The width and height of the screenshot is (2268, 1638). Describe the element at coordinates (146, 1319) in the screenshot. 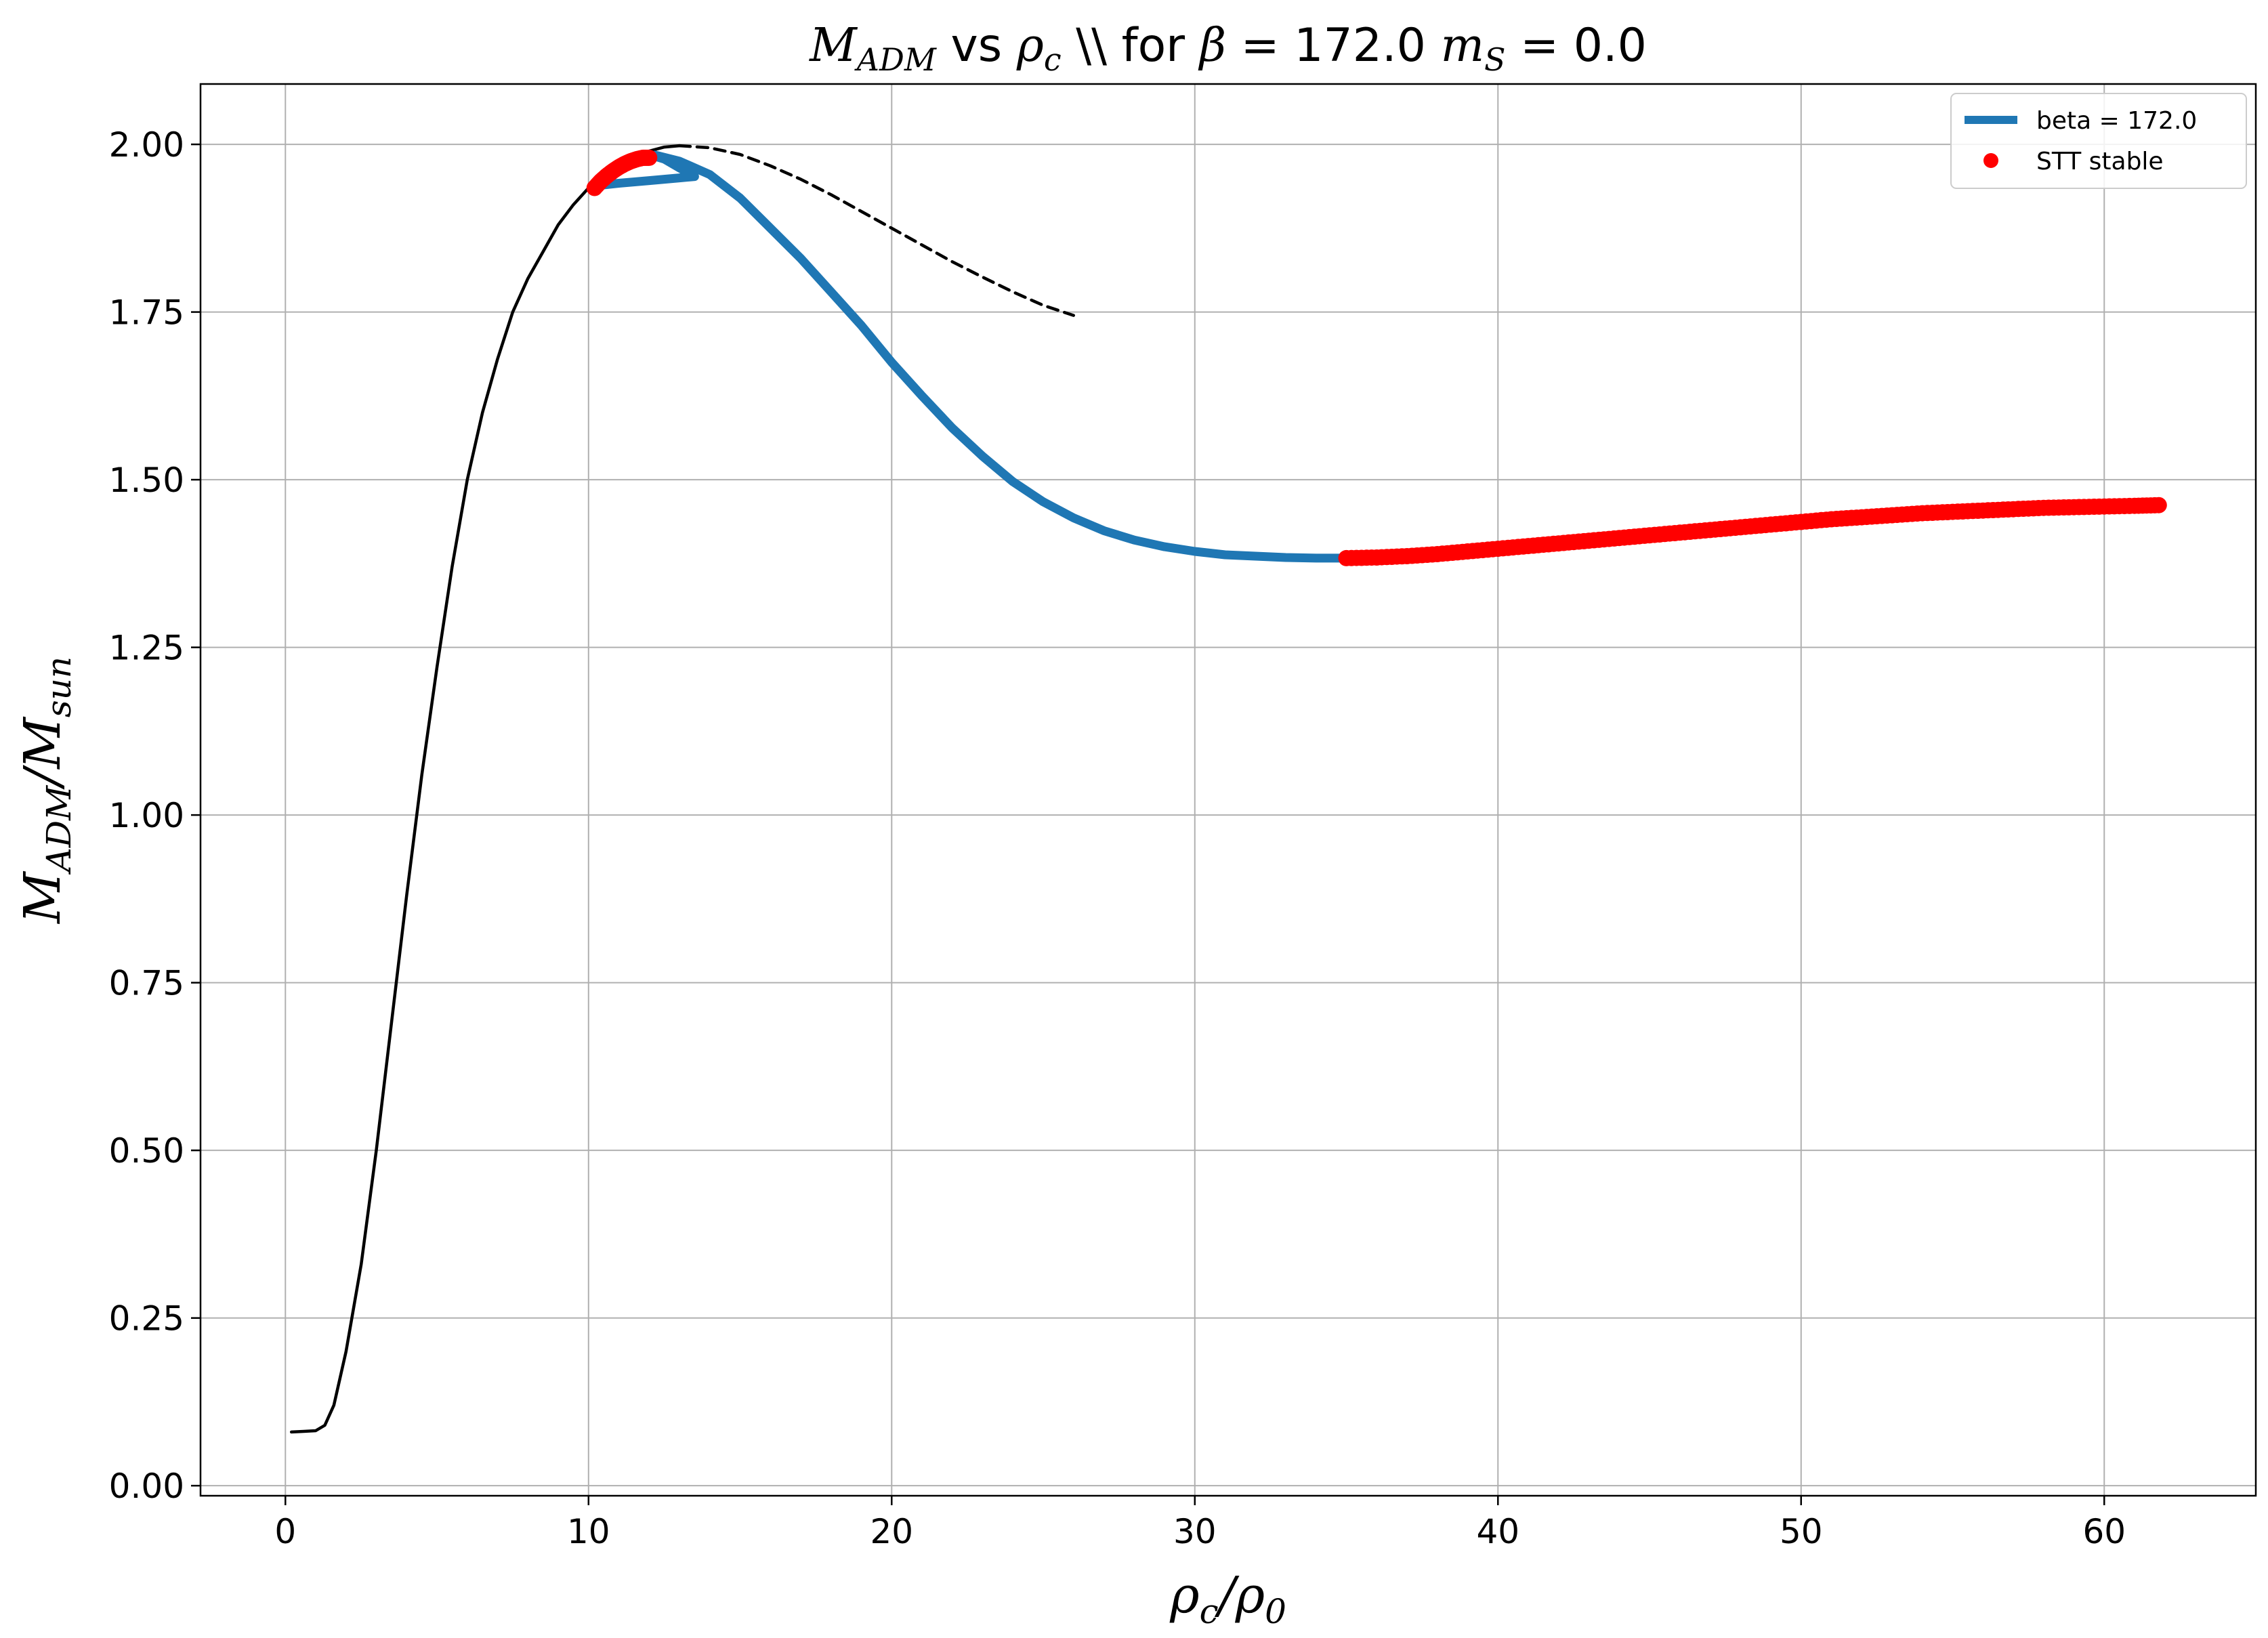

I see `y-tick-label: 0.25` at that location.